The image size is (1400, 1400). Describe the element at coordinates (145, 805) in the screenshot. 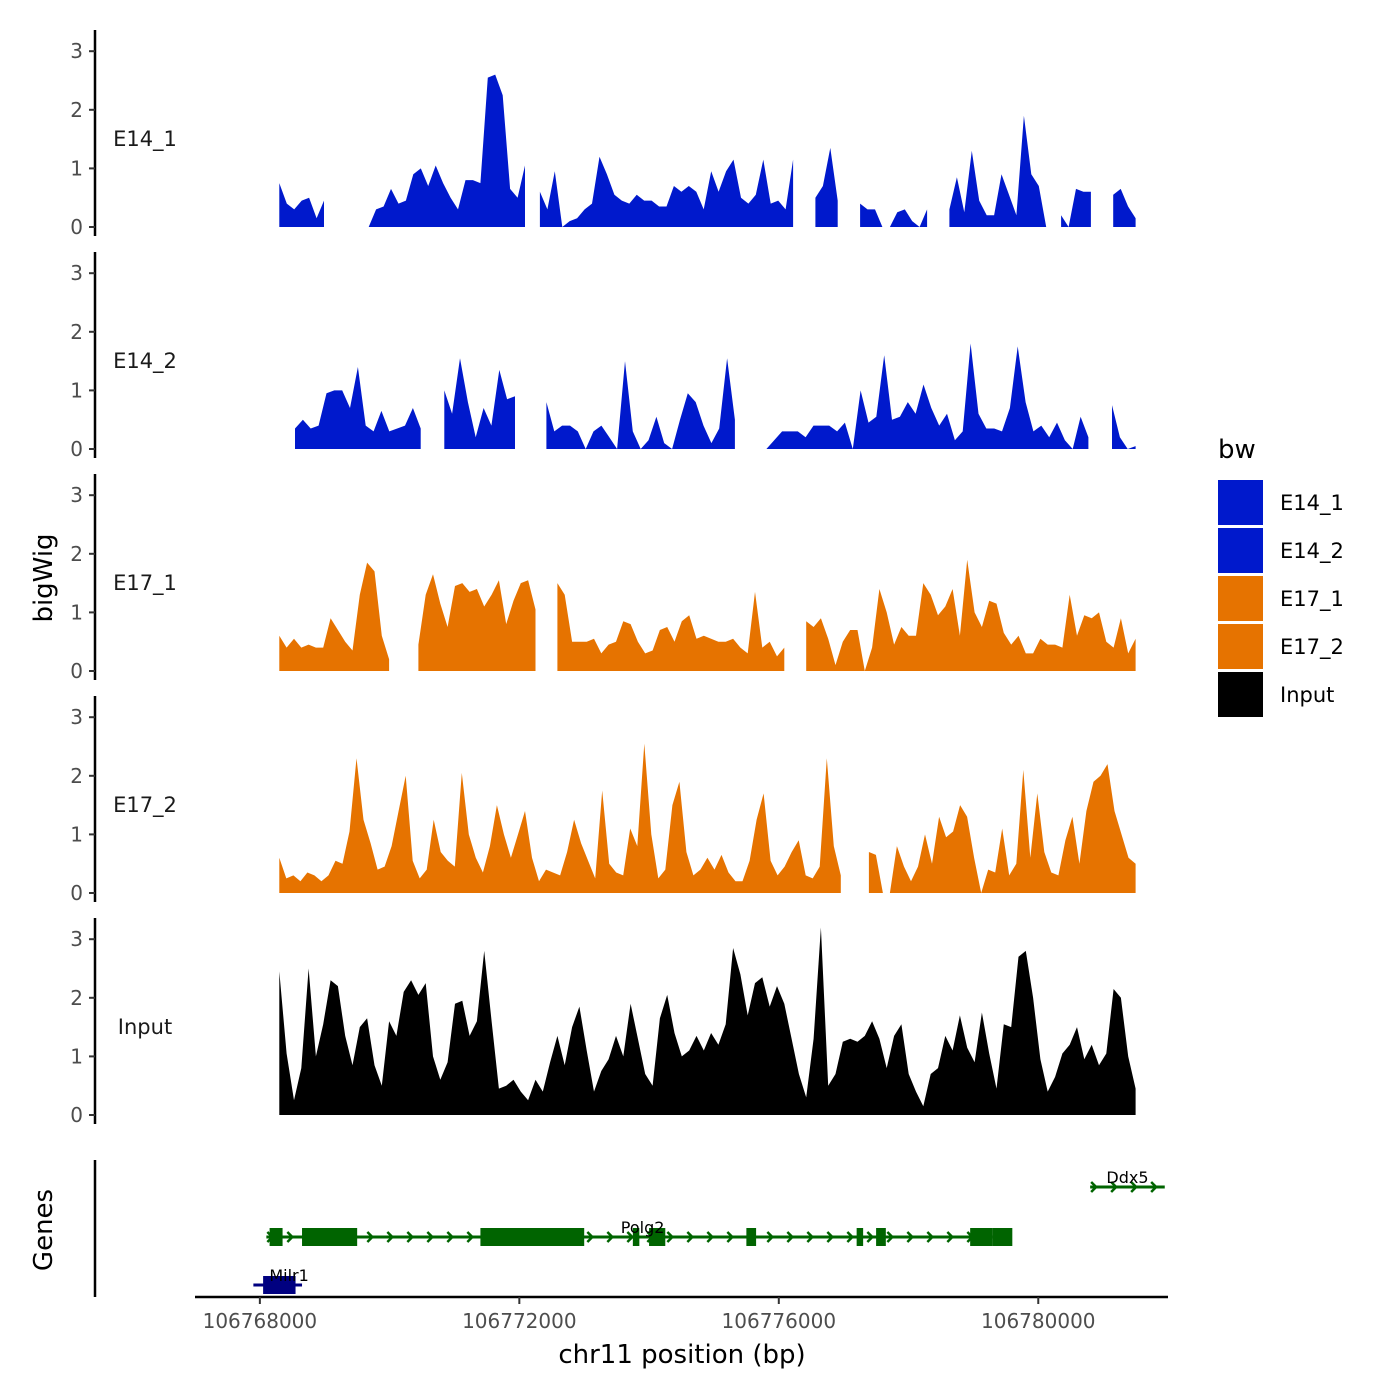

I see `track-label: E17_2` at that location.